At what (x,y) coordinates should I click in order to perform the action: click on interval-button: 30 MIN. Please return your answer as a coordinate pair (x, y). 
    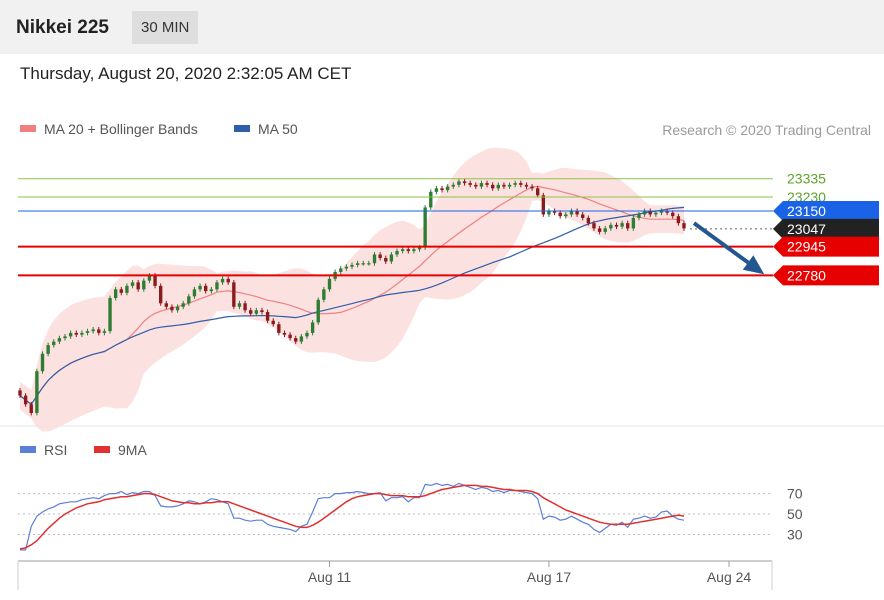
    Looking at the image, I should click on (165, 27).